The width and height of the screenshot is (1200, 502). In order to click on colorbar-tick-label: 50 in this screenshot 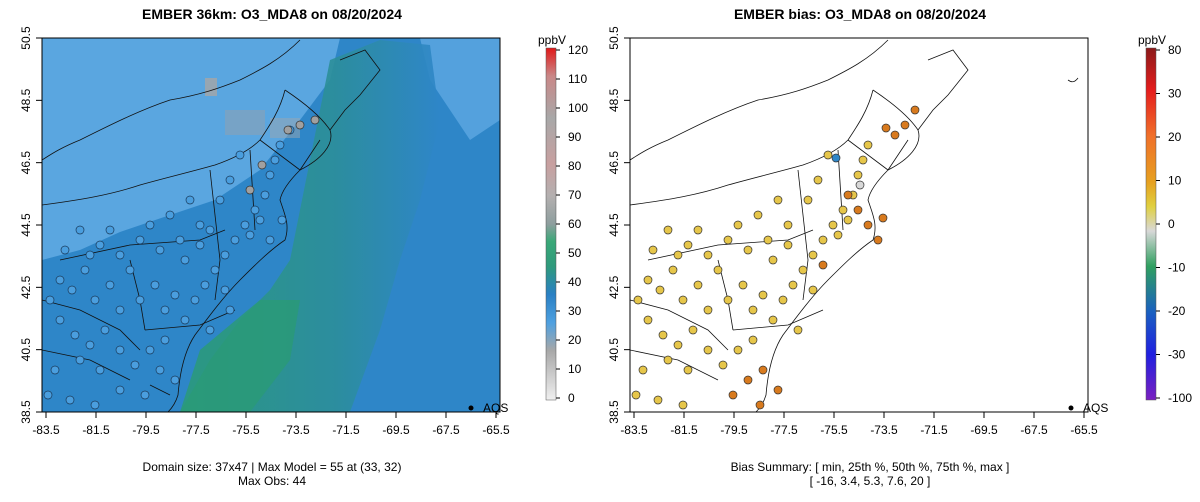, I will do `click(575, 253)`.